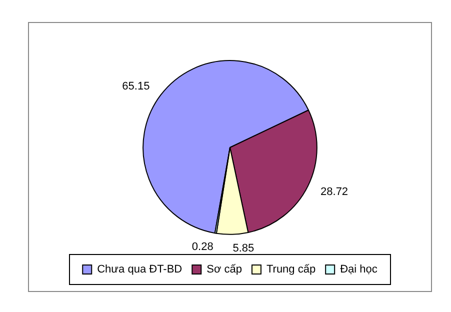 This screenshot has height=312, width=451. I want to click on data-label: 0.28, so click(203, 247).